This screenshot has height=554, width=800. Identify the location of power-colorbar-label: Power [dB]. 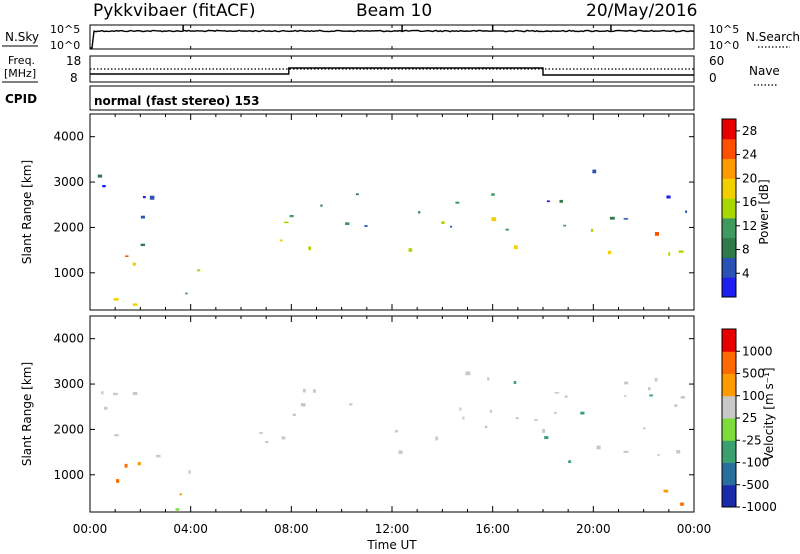
(764, 211).